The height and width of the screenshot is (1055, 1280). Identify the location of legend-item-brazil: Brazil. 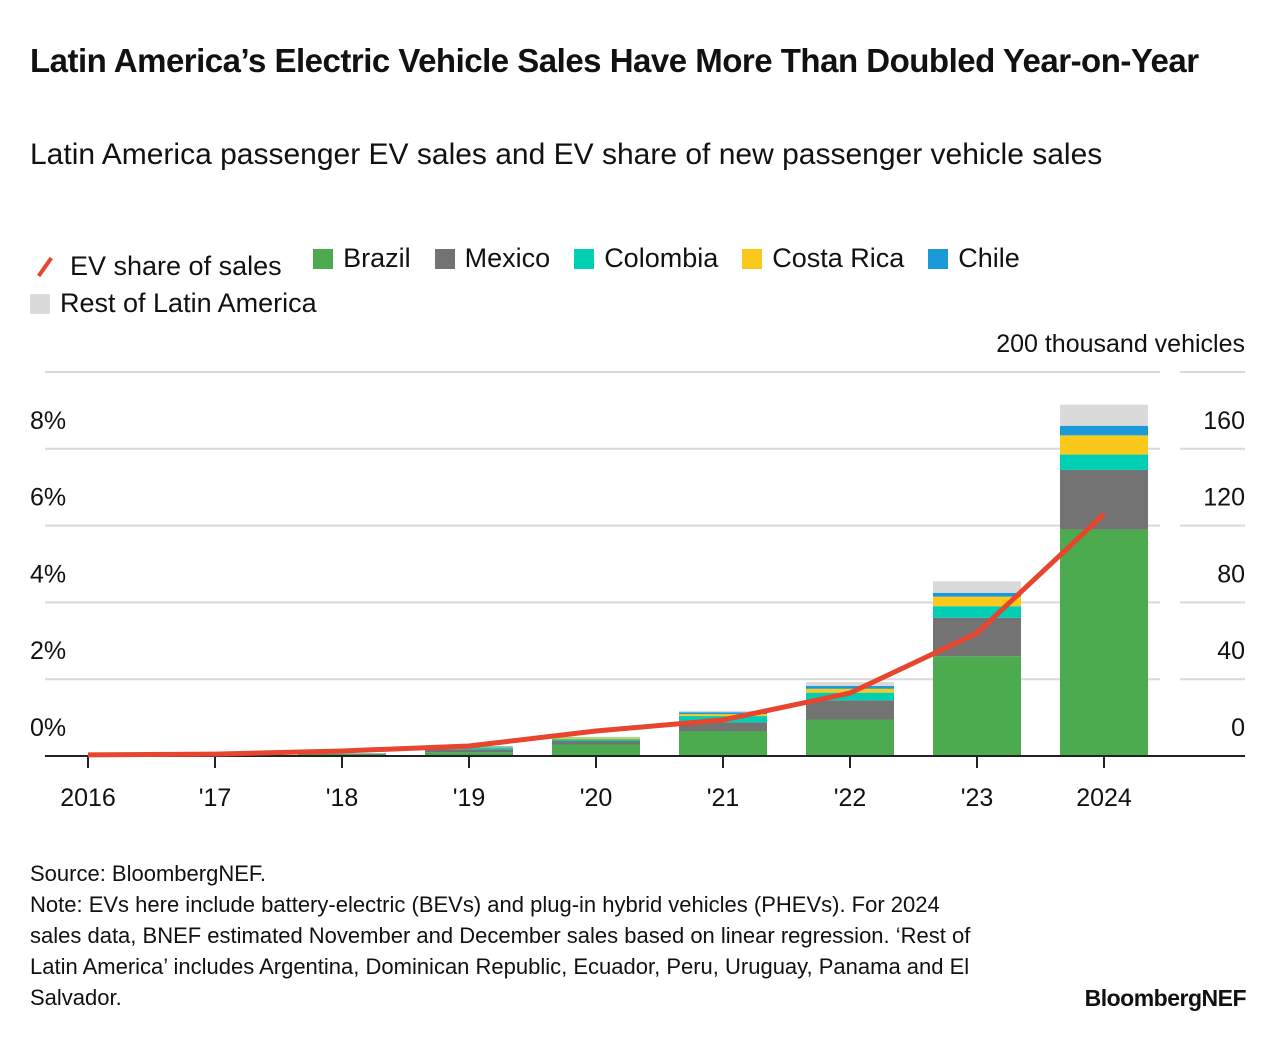
(362, 258).